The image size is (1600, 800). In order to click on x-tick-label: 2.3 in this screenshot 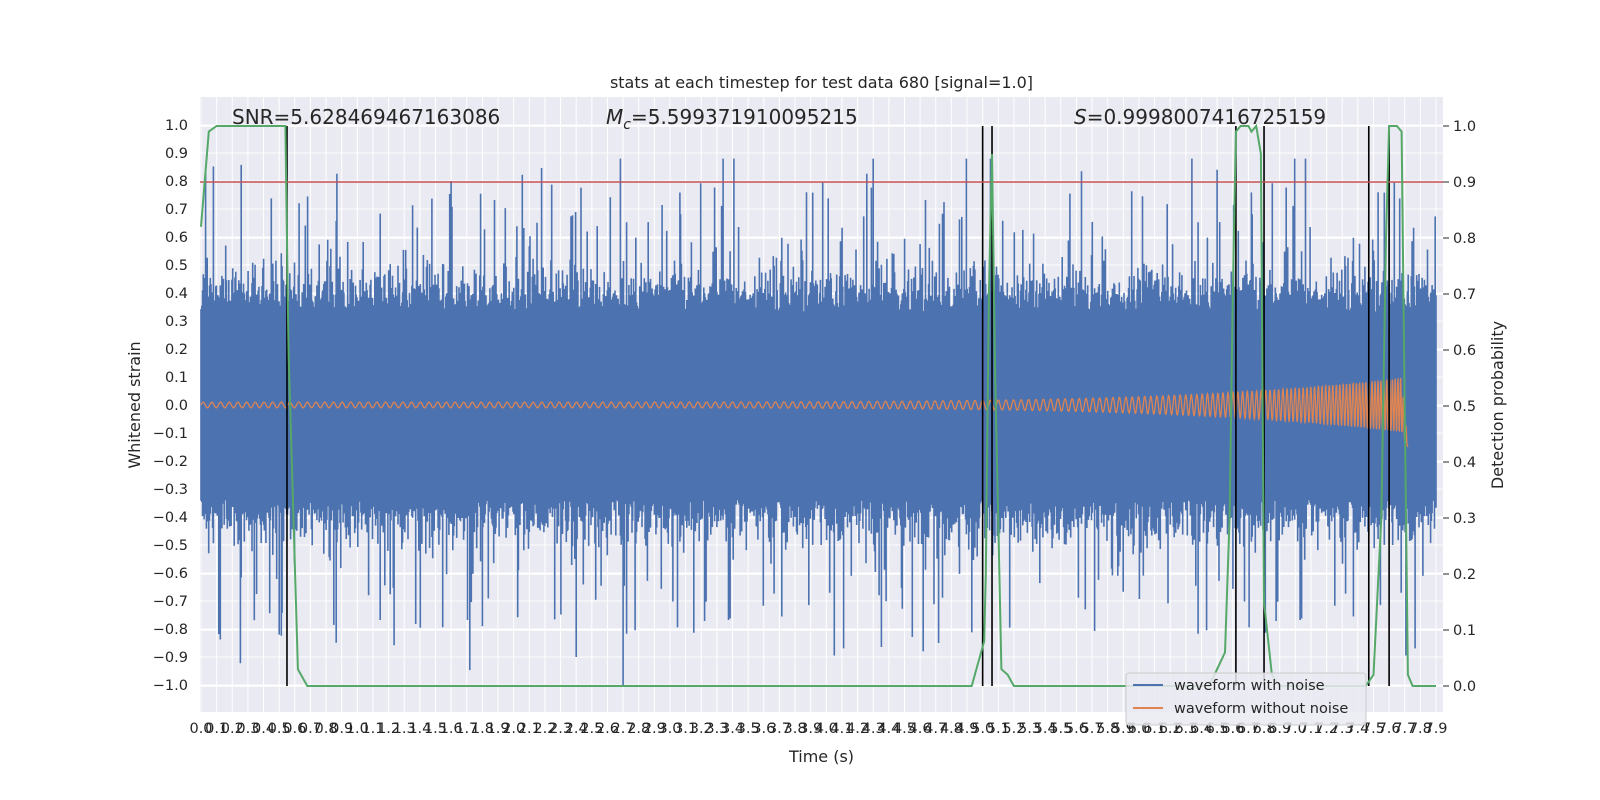, I will do `click(560, 729)`.